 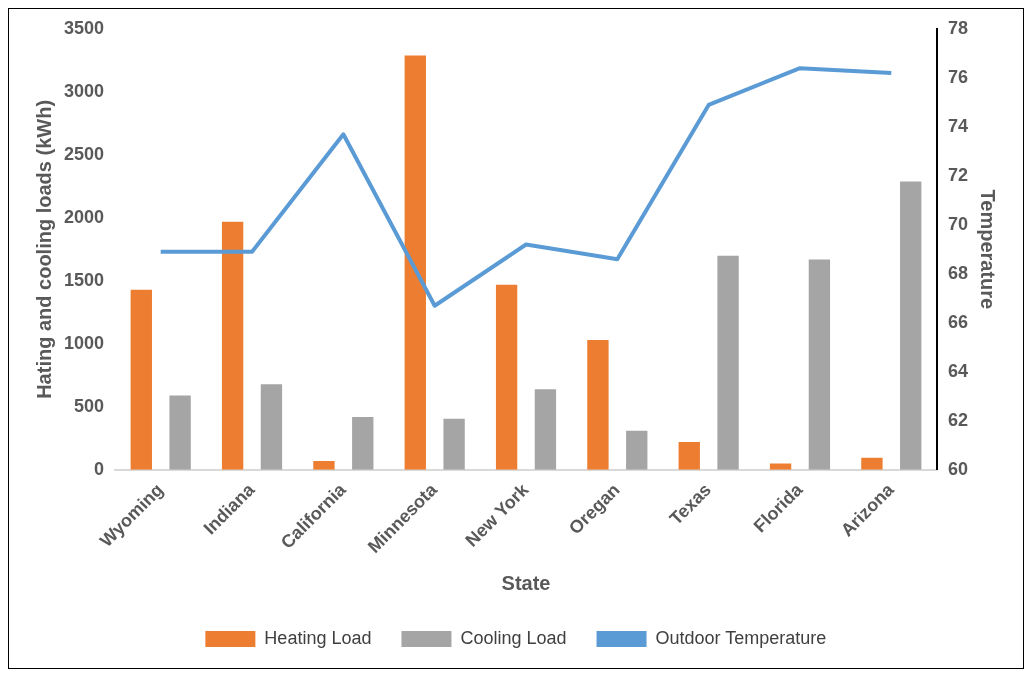 I want to click on y2-tick-label: 72, so click(x=958, y=174).